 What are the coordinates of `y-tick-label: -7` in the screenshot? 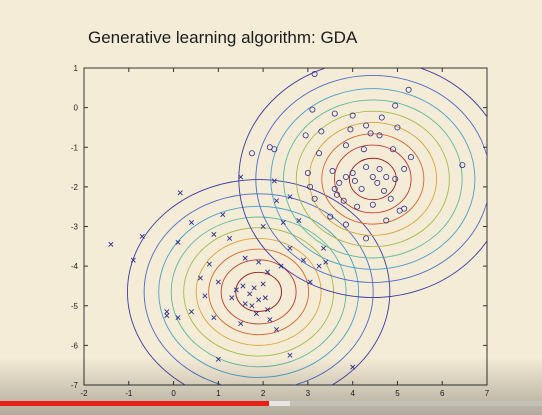 It's located at (75, 385).